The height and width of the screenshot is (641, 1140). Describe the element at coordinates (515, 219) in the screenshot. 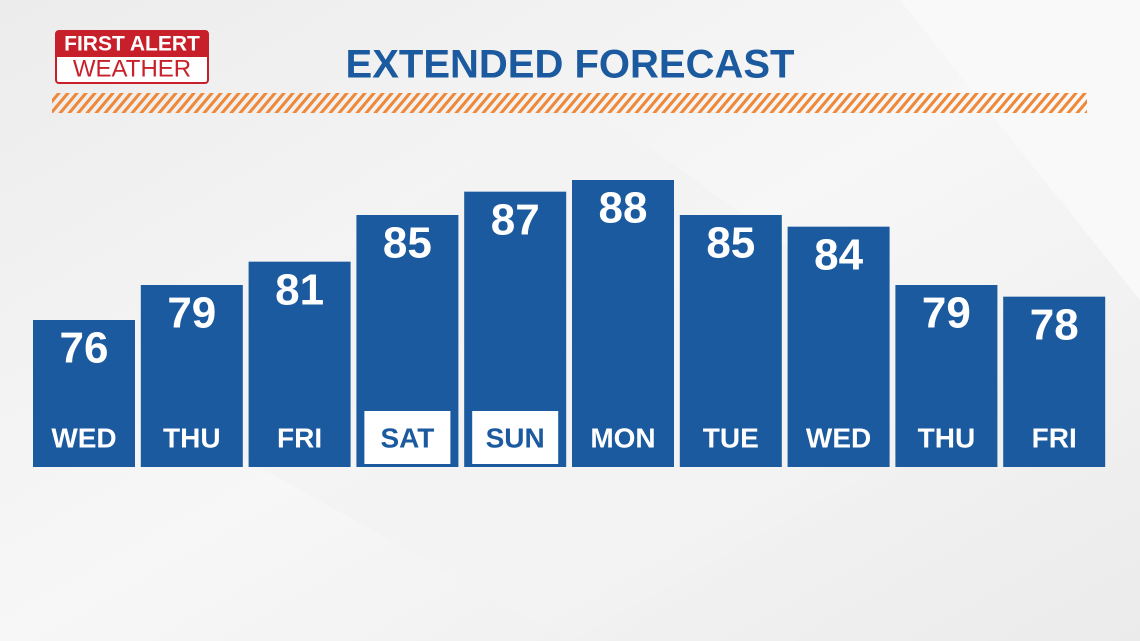

I see `value-label: 87` at that location.